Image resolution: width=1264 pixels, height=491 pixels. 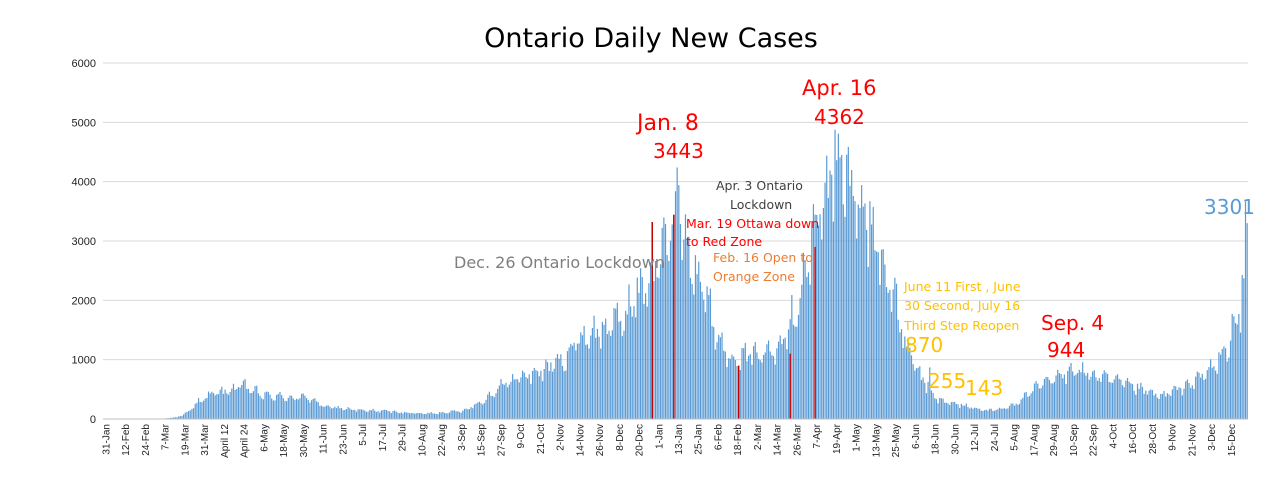 I want to click on annotation-label: 870, so click(x=924, y=345).